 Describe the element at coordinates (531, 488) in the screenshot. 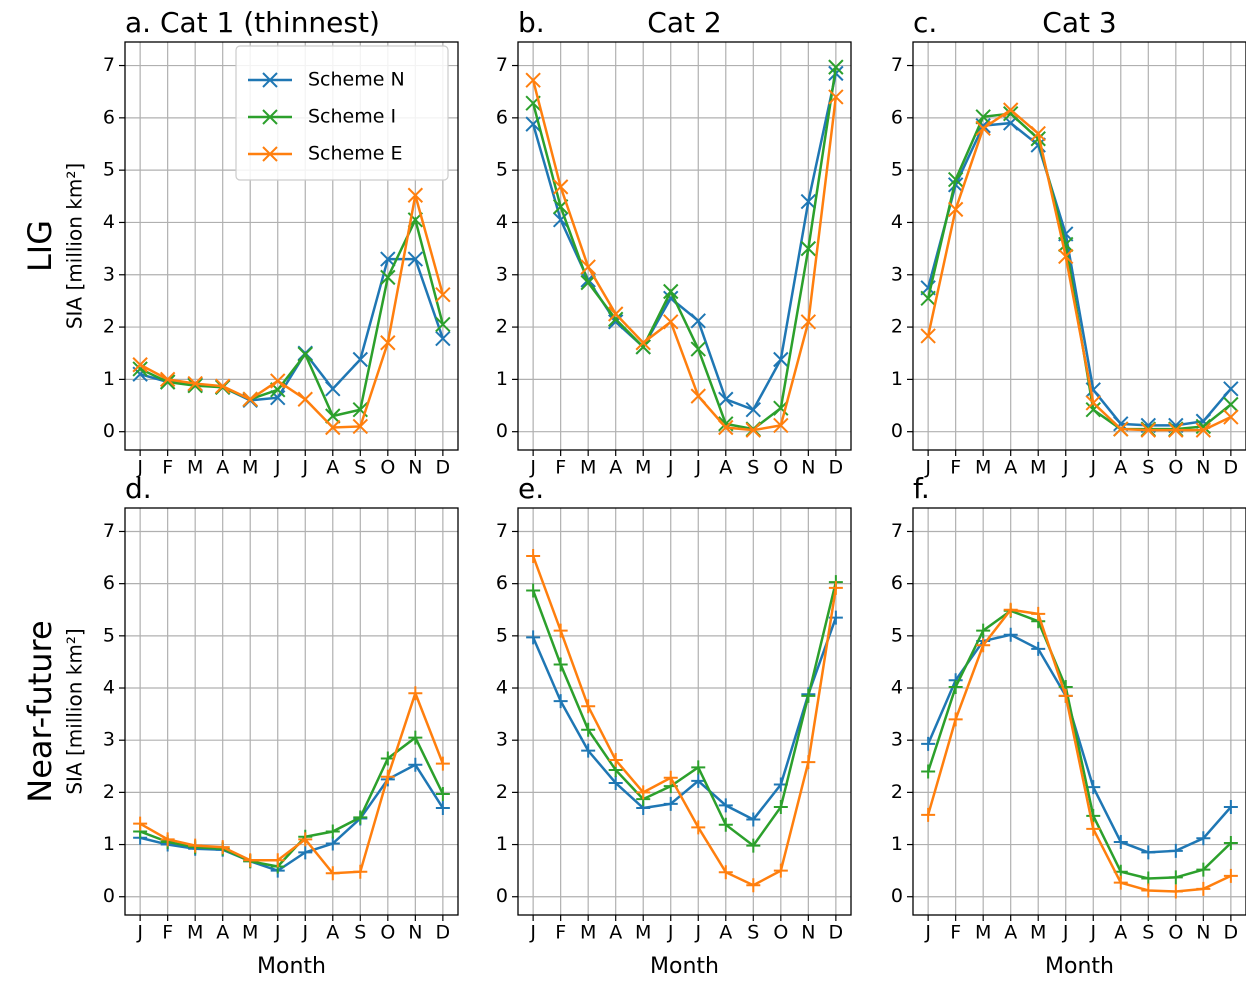

I see `panel-label: e.` at that location.